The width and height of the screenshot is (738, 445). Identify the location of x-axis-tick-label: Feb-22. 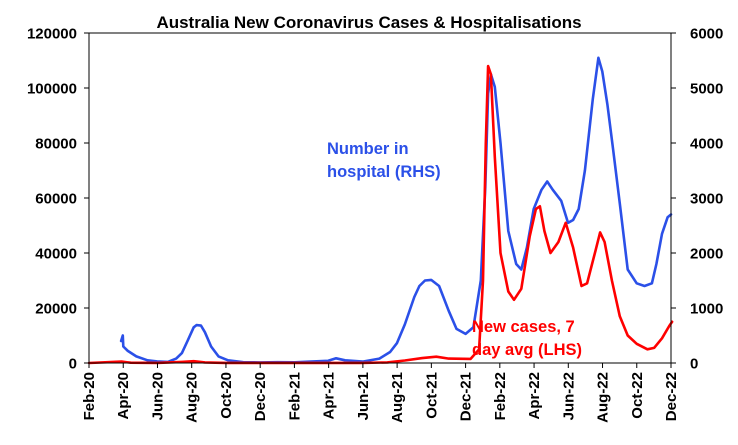
(500, 396).